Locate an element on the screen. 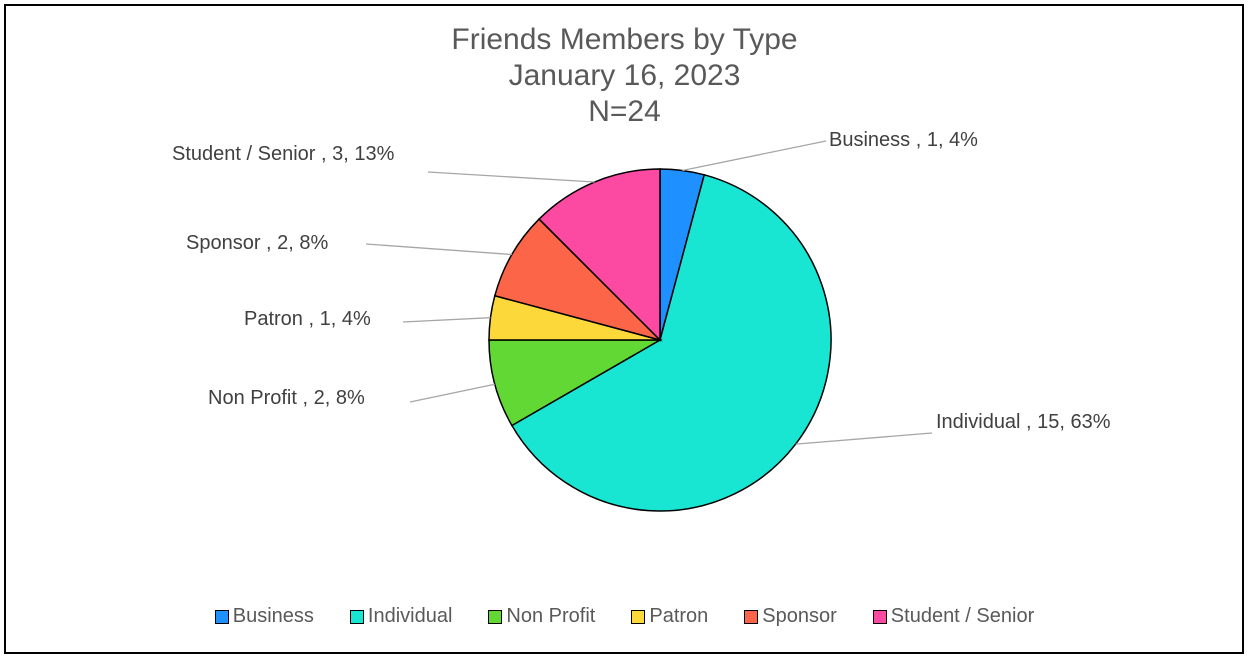  chart-title-line-2: January 16, 2023 is located at coordinates (624, 75).